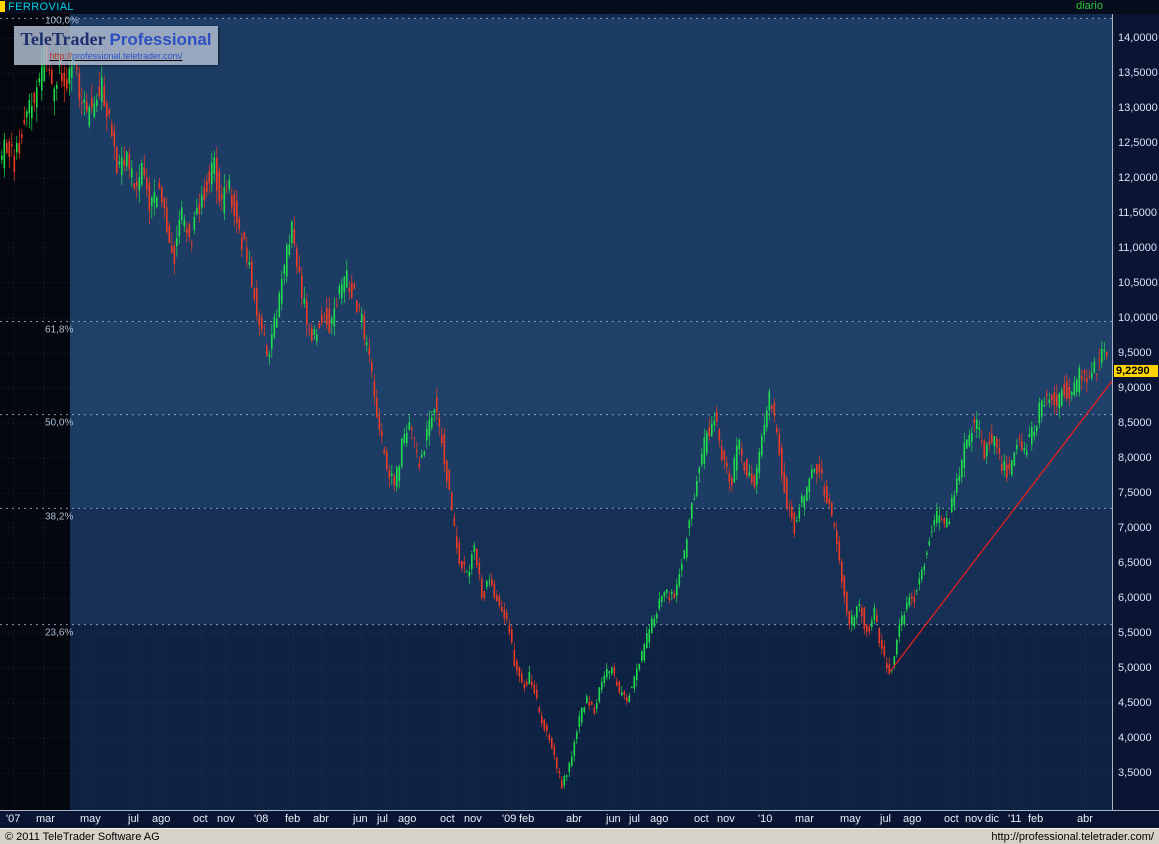  I want to click on price-tick-label: 6,0000, so click(1135, 598).